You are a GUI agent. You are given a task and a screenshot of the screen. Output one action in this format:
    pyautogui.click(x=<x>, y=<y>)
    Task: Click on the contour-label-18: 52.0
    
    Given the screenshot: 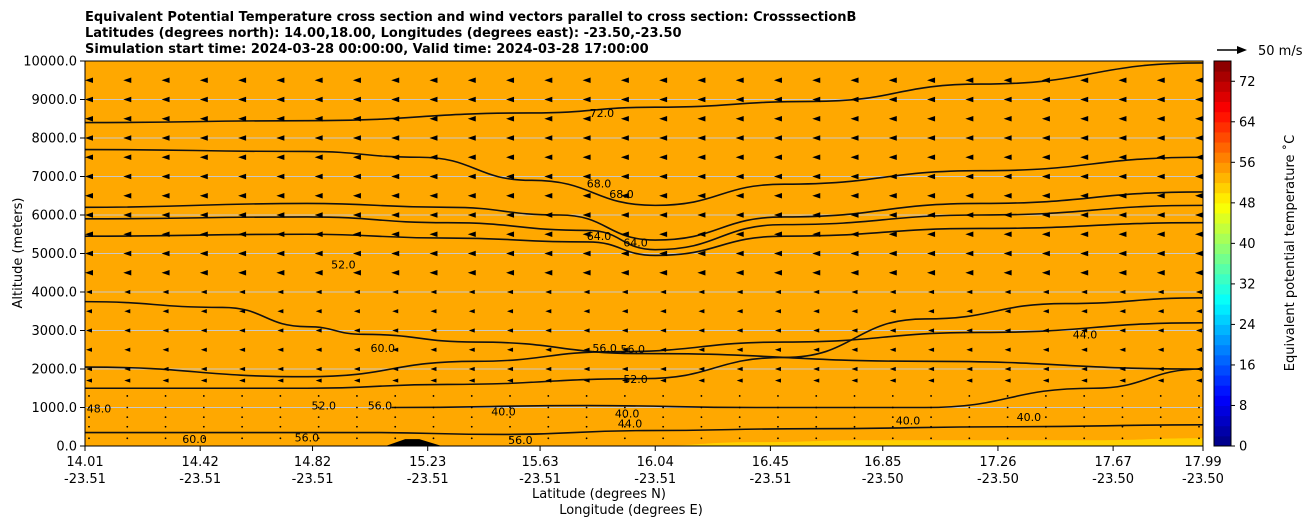 What is the action you would take?
    pyautogui.click(x=324, y=406)
    